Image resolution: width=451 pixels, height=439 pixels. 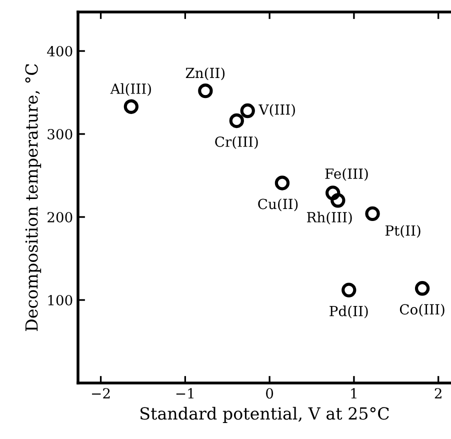 I want to click on y-tick-label: 100, so click(x=60, y=300).